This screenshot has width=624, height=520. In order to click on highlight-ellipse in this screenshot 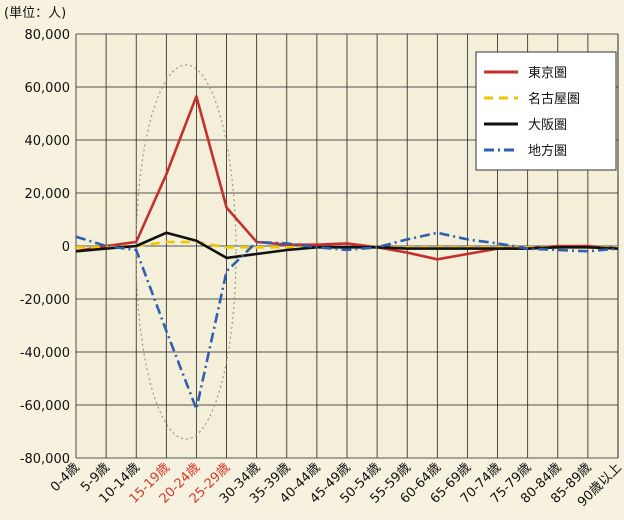, I will do `click(186, 252)`.